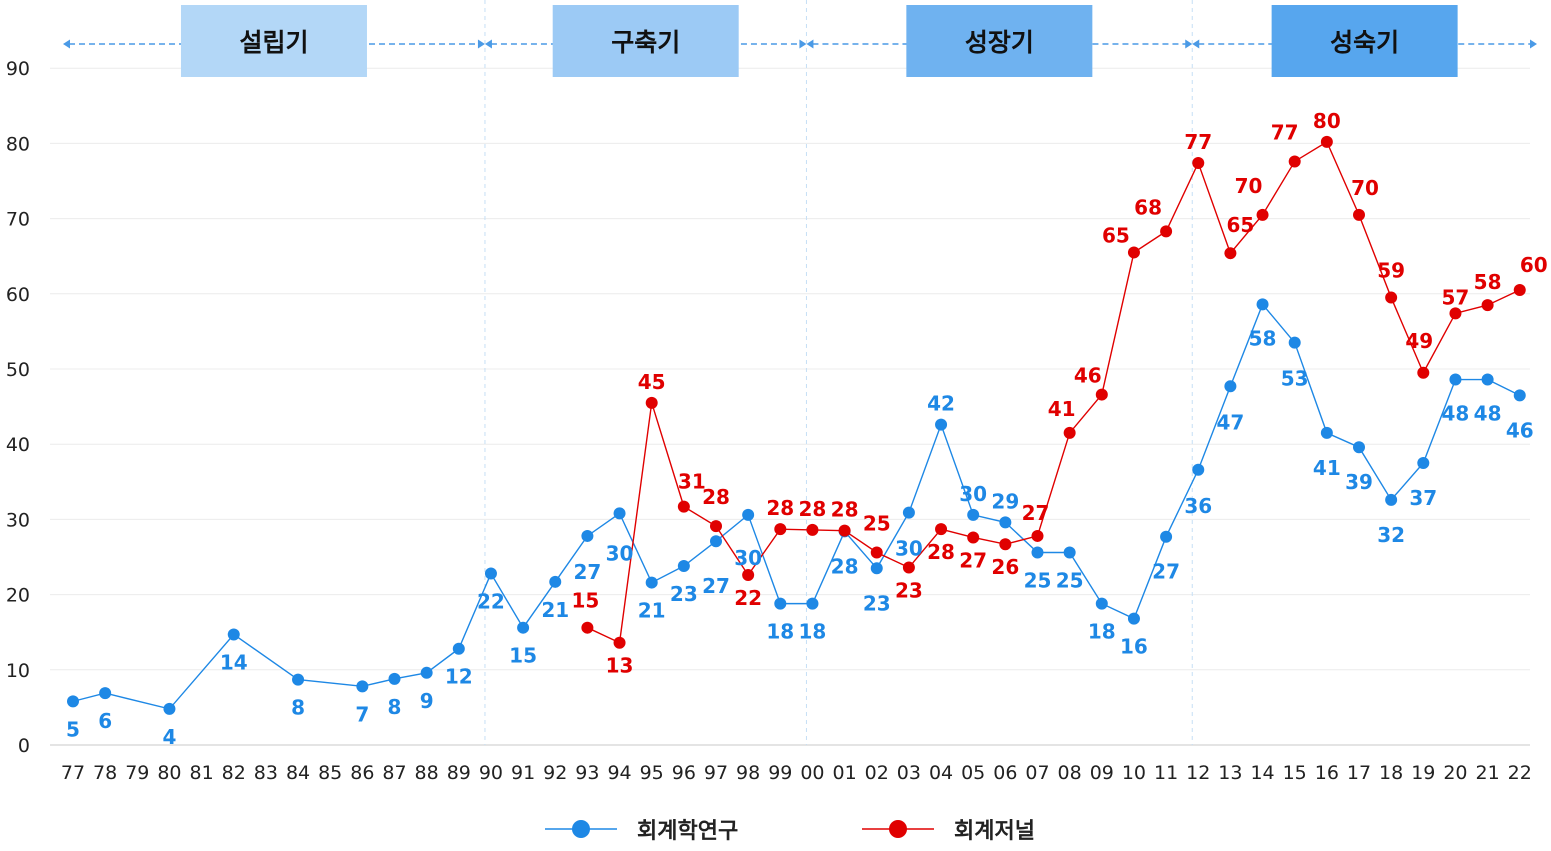 This screenshot has width=1551, height=851. What do you see at coordinates (812, 773) in the screenshot?
I see `x-tick-label: 00` at bounding box center [812, 773].